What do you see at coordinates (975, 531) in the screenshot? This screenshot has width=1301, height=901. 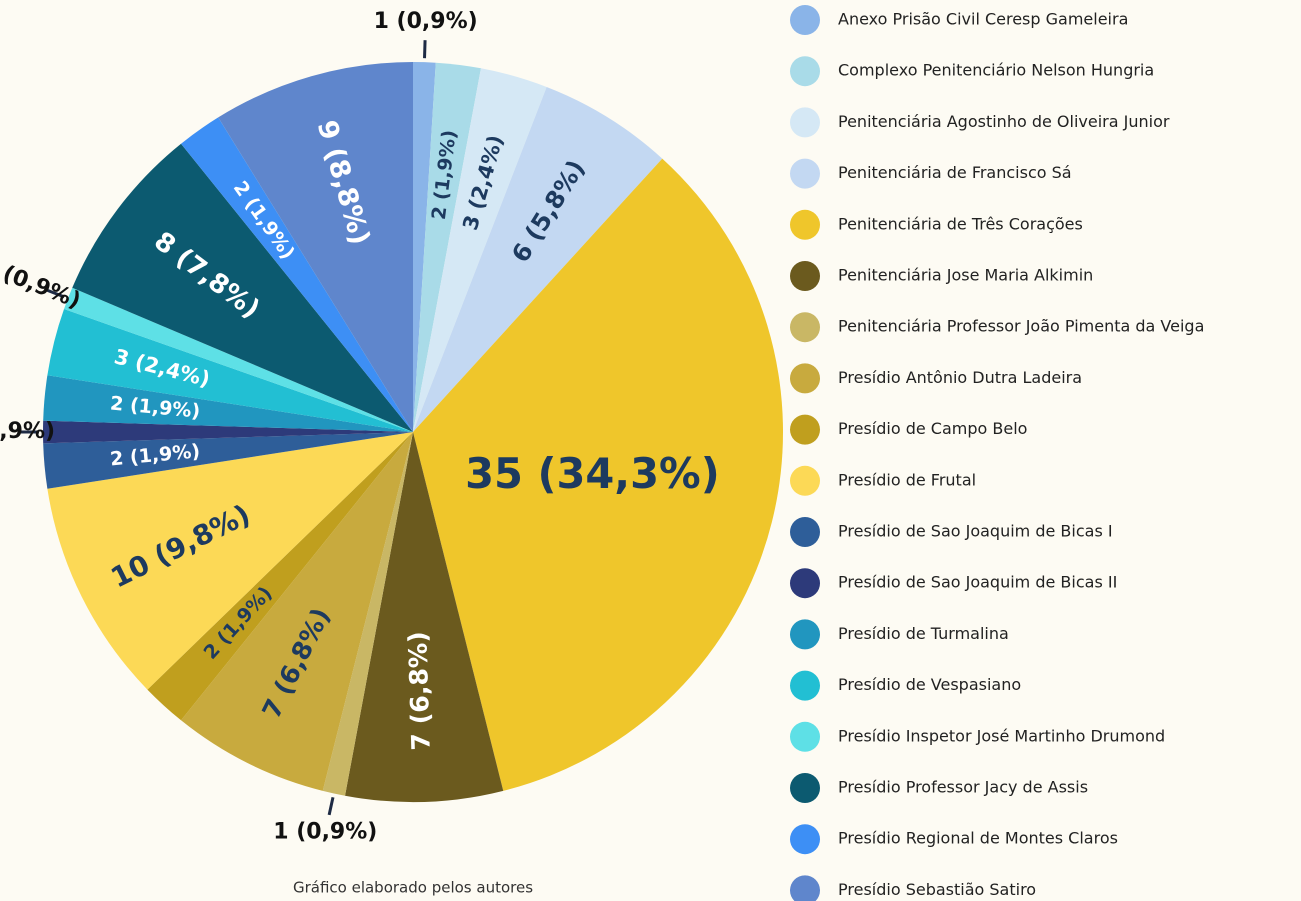 I see `legend-label: Presídio de Sao Joaquim de Bicas I` at bounding box center [975, 531].